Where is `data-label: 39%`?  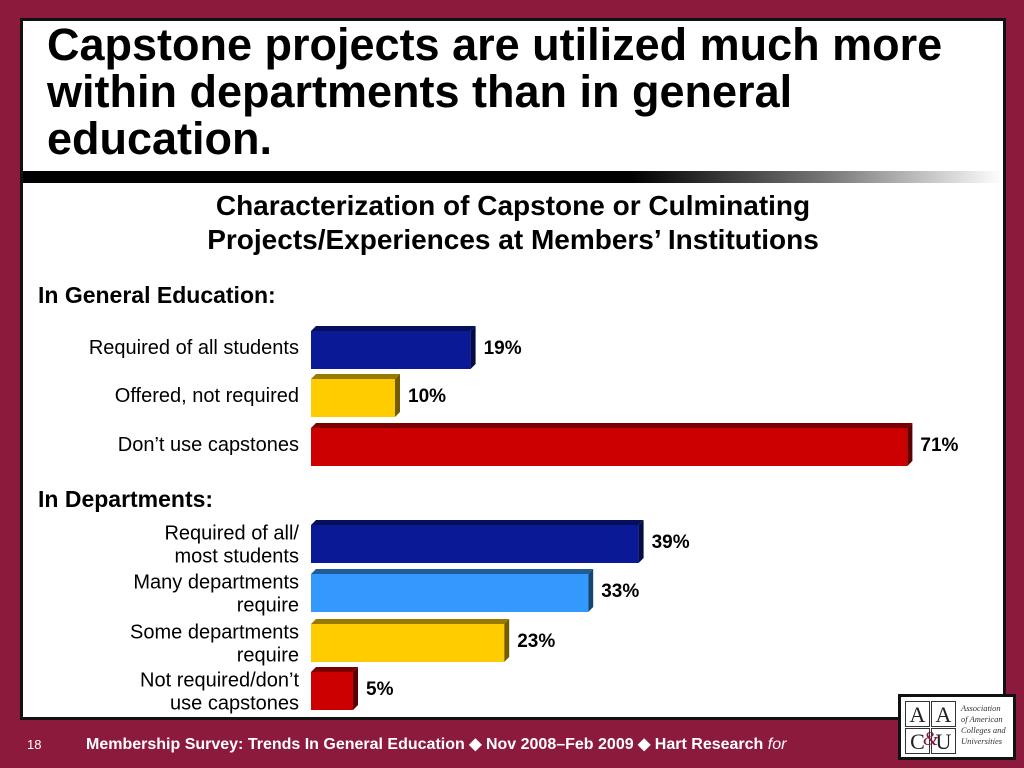 data-label: 39% is located at coordinates (671, 542).